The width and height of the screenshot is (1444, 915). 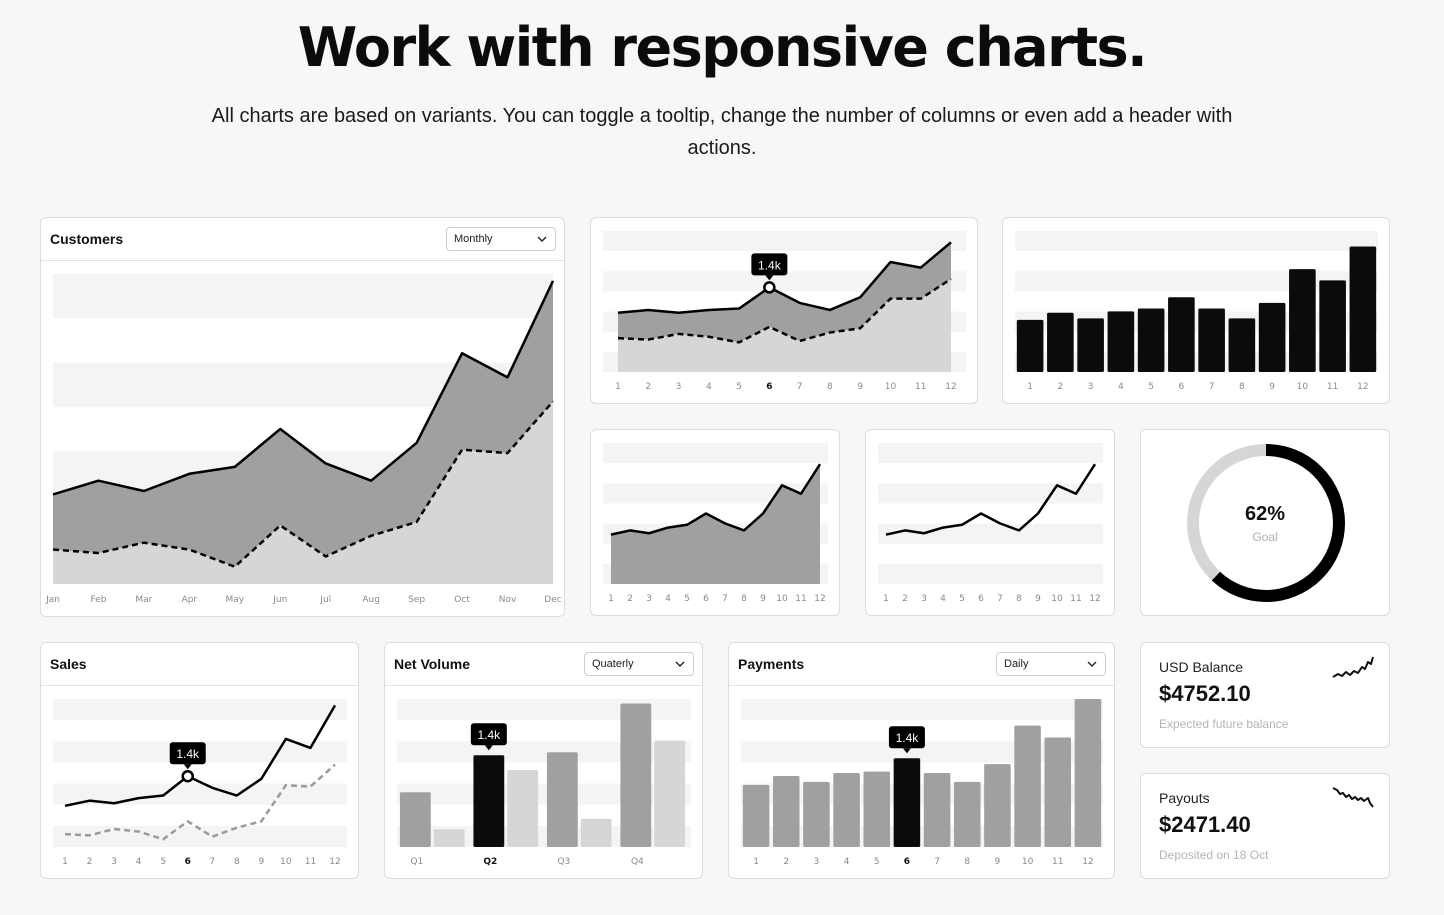 What do you see at coordinates (990, 523) in the screenshot?
I see `line-small-chart: 1 2 3 4 5 6 7 8 9 10 11 12` at bounding box center [990, 523].